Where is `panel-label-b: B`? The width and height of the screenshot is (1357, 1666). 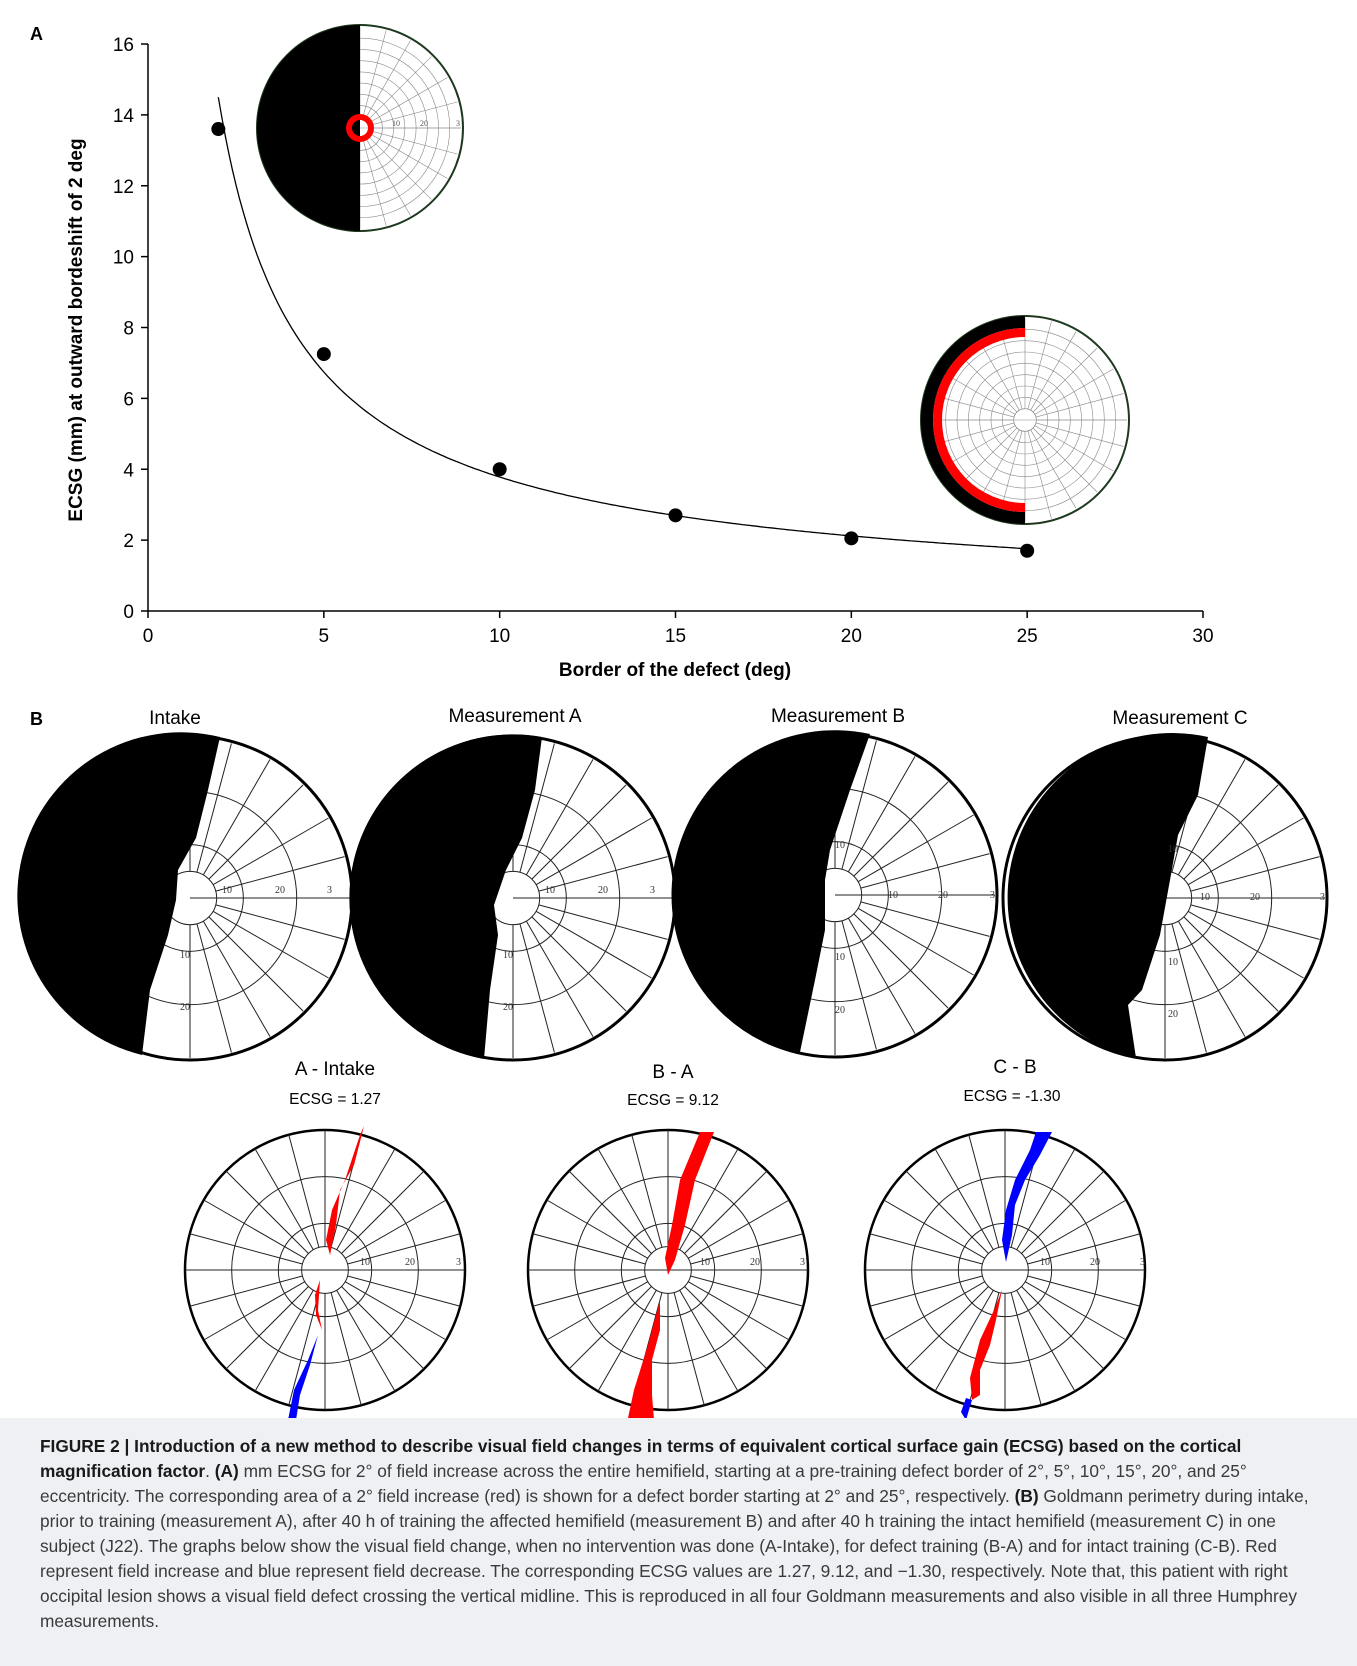 panel-label-b: B is located at coordinates (36, 719).